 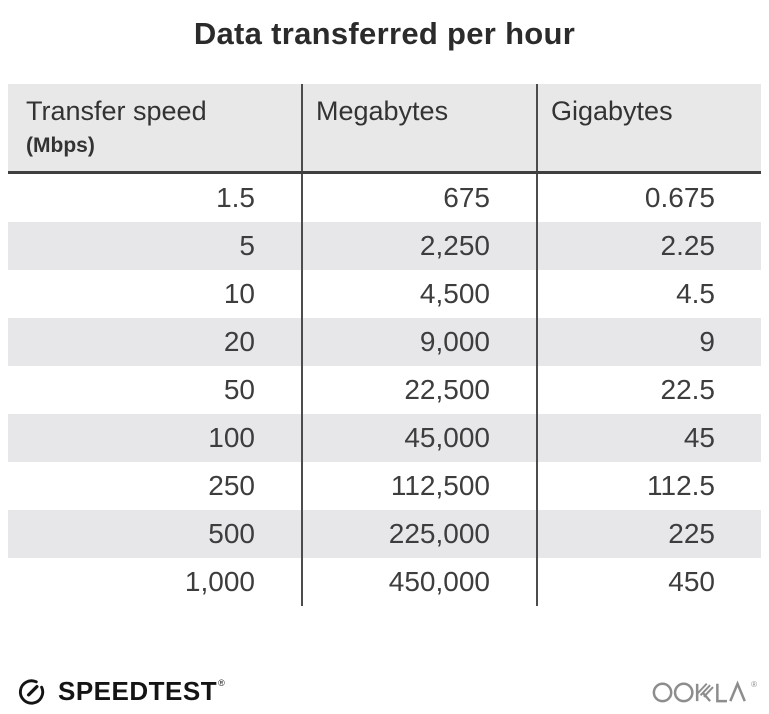 I want to click on table-row: 1,000 450,000 450, so click(x=384, y=582).